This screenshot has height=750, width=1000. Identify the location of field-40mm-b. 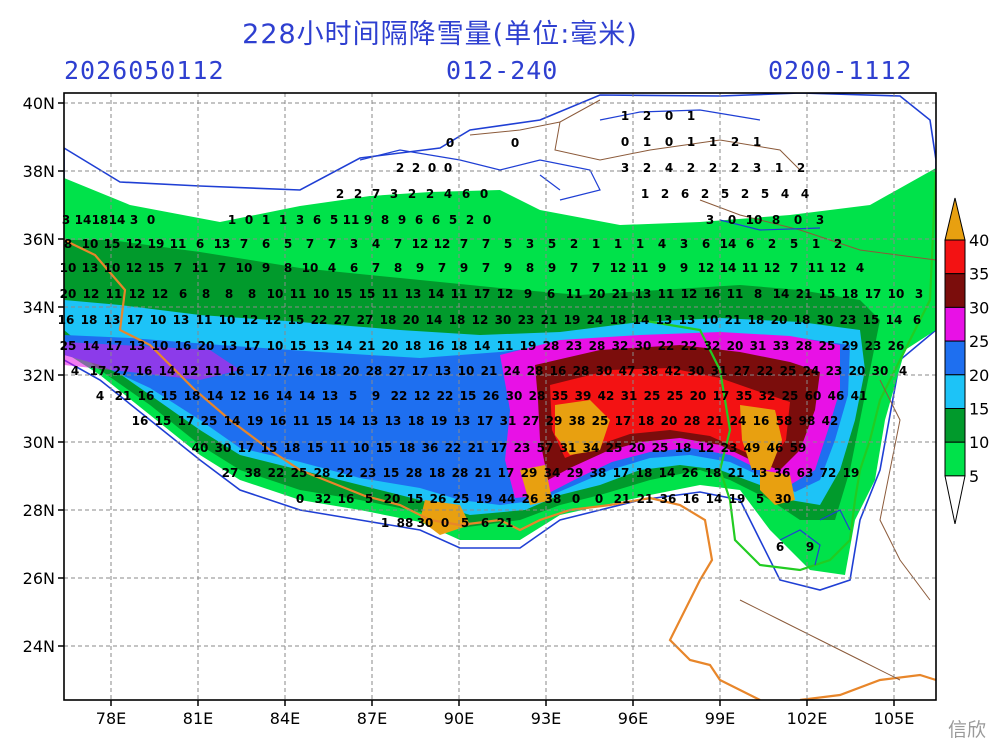
(761, 437).